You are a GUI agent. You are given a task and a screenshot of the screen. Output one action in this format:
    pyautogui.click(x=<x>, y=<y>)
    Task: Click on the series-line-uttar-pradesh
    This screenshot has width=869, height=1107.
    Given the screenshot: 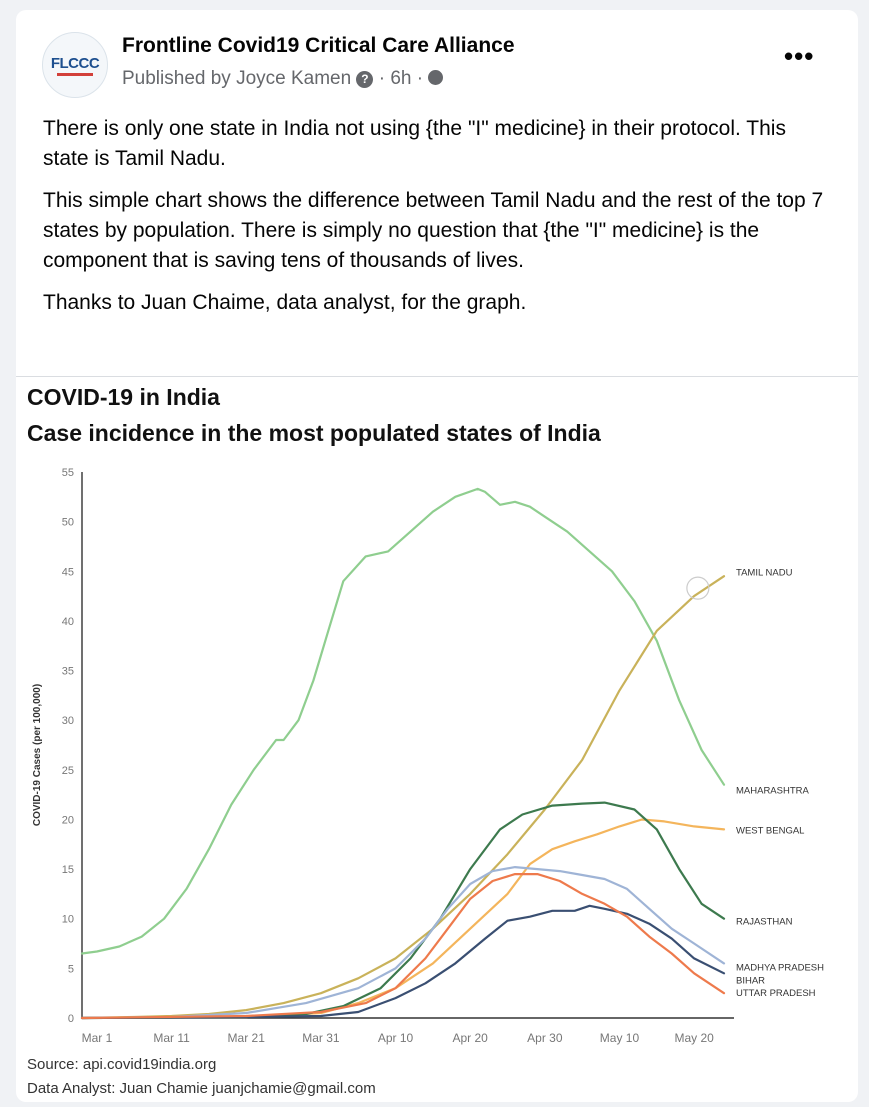 What is the action you would take?
    pyautogui.click(x=403, y=946)
    